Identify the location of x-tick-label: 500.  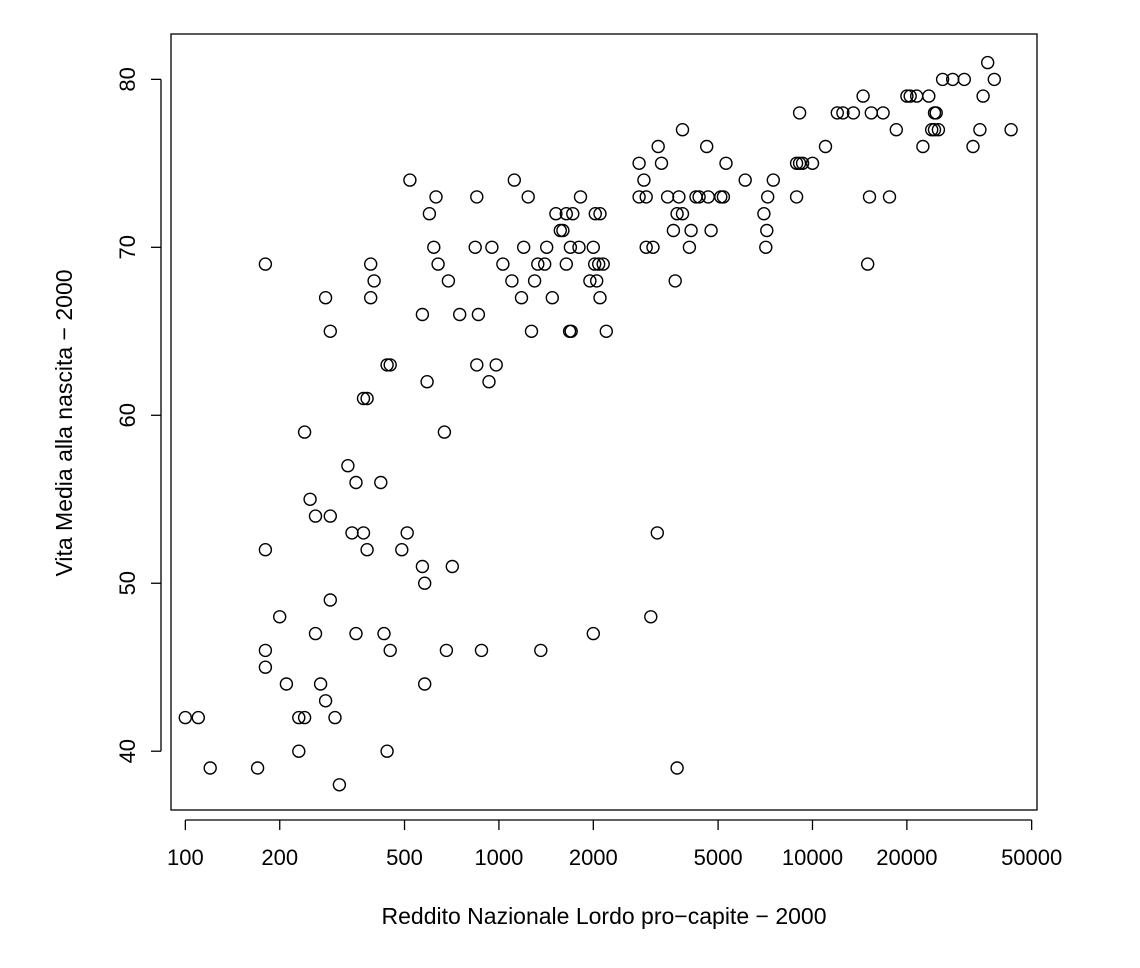
(404, 857).